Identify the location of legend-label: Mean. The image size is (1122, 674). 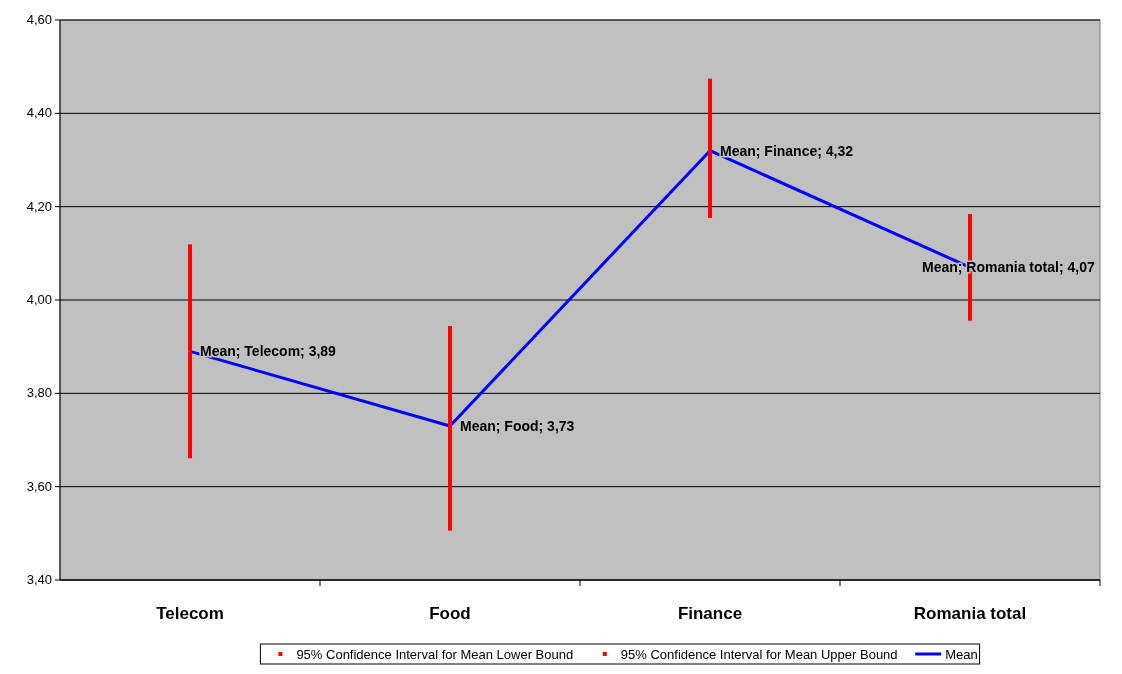
(961, 654).